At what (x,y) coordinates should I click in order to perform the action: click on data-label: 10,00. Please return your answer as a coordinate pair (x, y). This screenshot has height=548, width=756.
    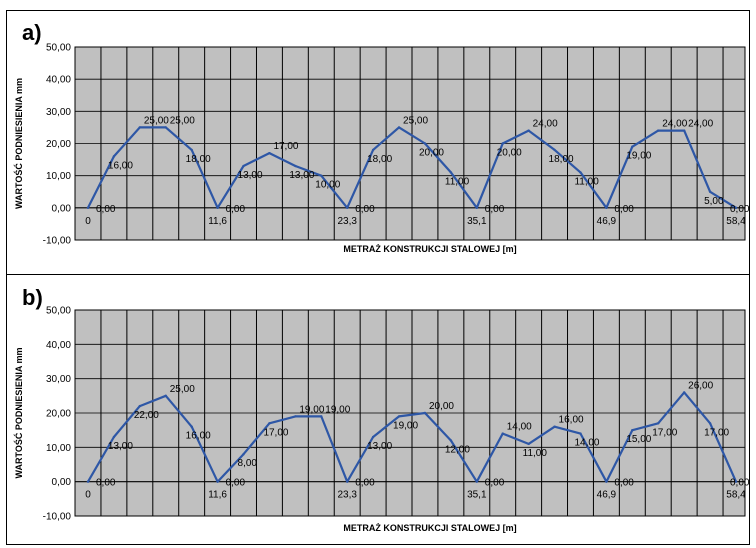
    Looking at the image, I should click on (327, 185).